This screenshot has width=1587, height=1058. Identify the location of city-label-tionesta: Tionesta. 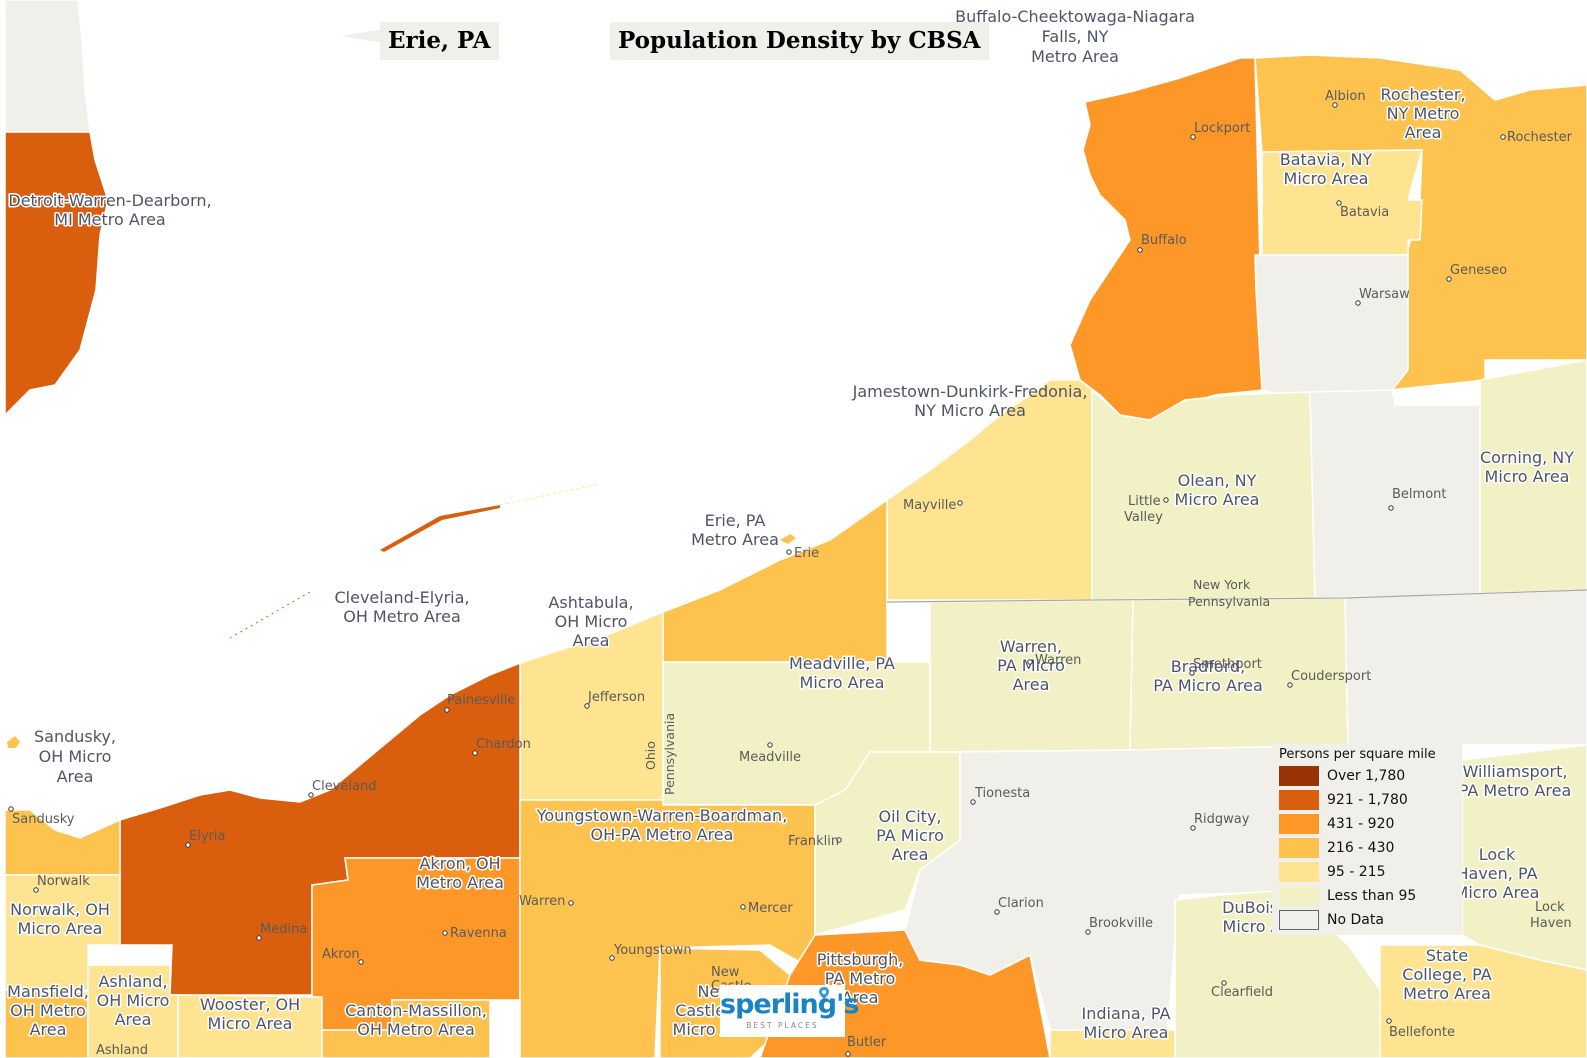
(1002, 793).